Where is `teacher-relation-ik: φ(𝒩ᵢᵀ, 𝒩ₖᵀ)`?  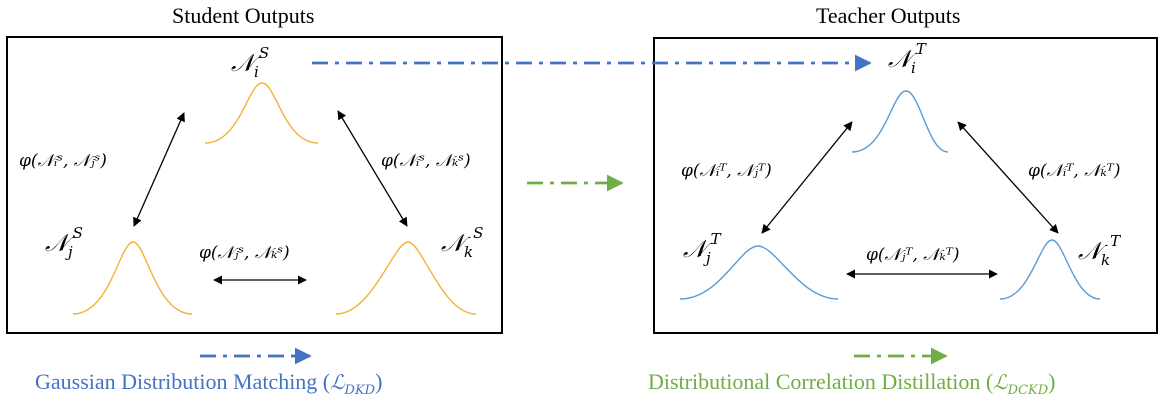 teacher-relation-ik: φ(𝒩ᵢᵀ, 𝒩ₖᵀ) is located at coordinates (1074, 171).